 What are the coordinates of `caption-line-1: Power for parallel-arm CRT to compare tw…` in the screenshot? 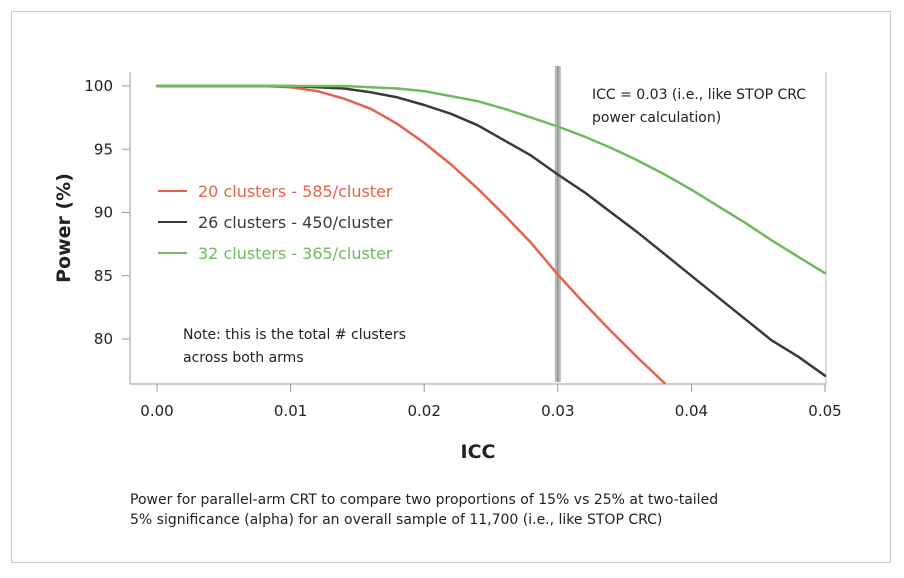 It's located at (424, 500).